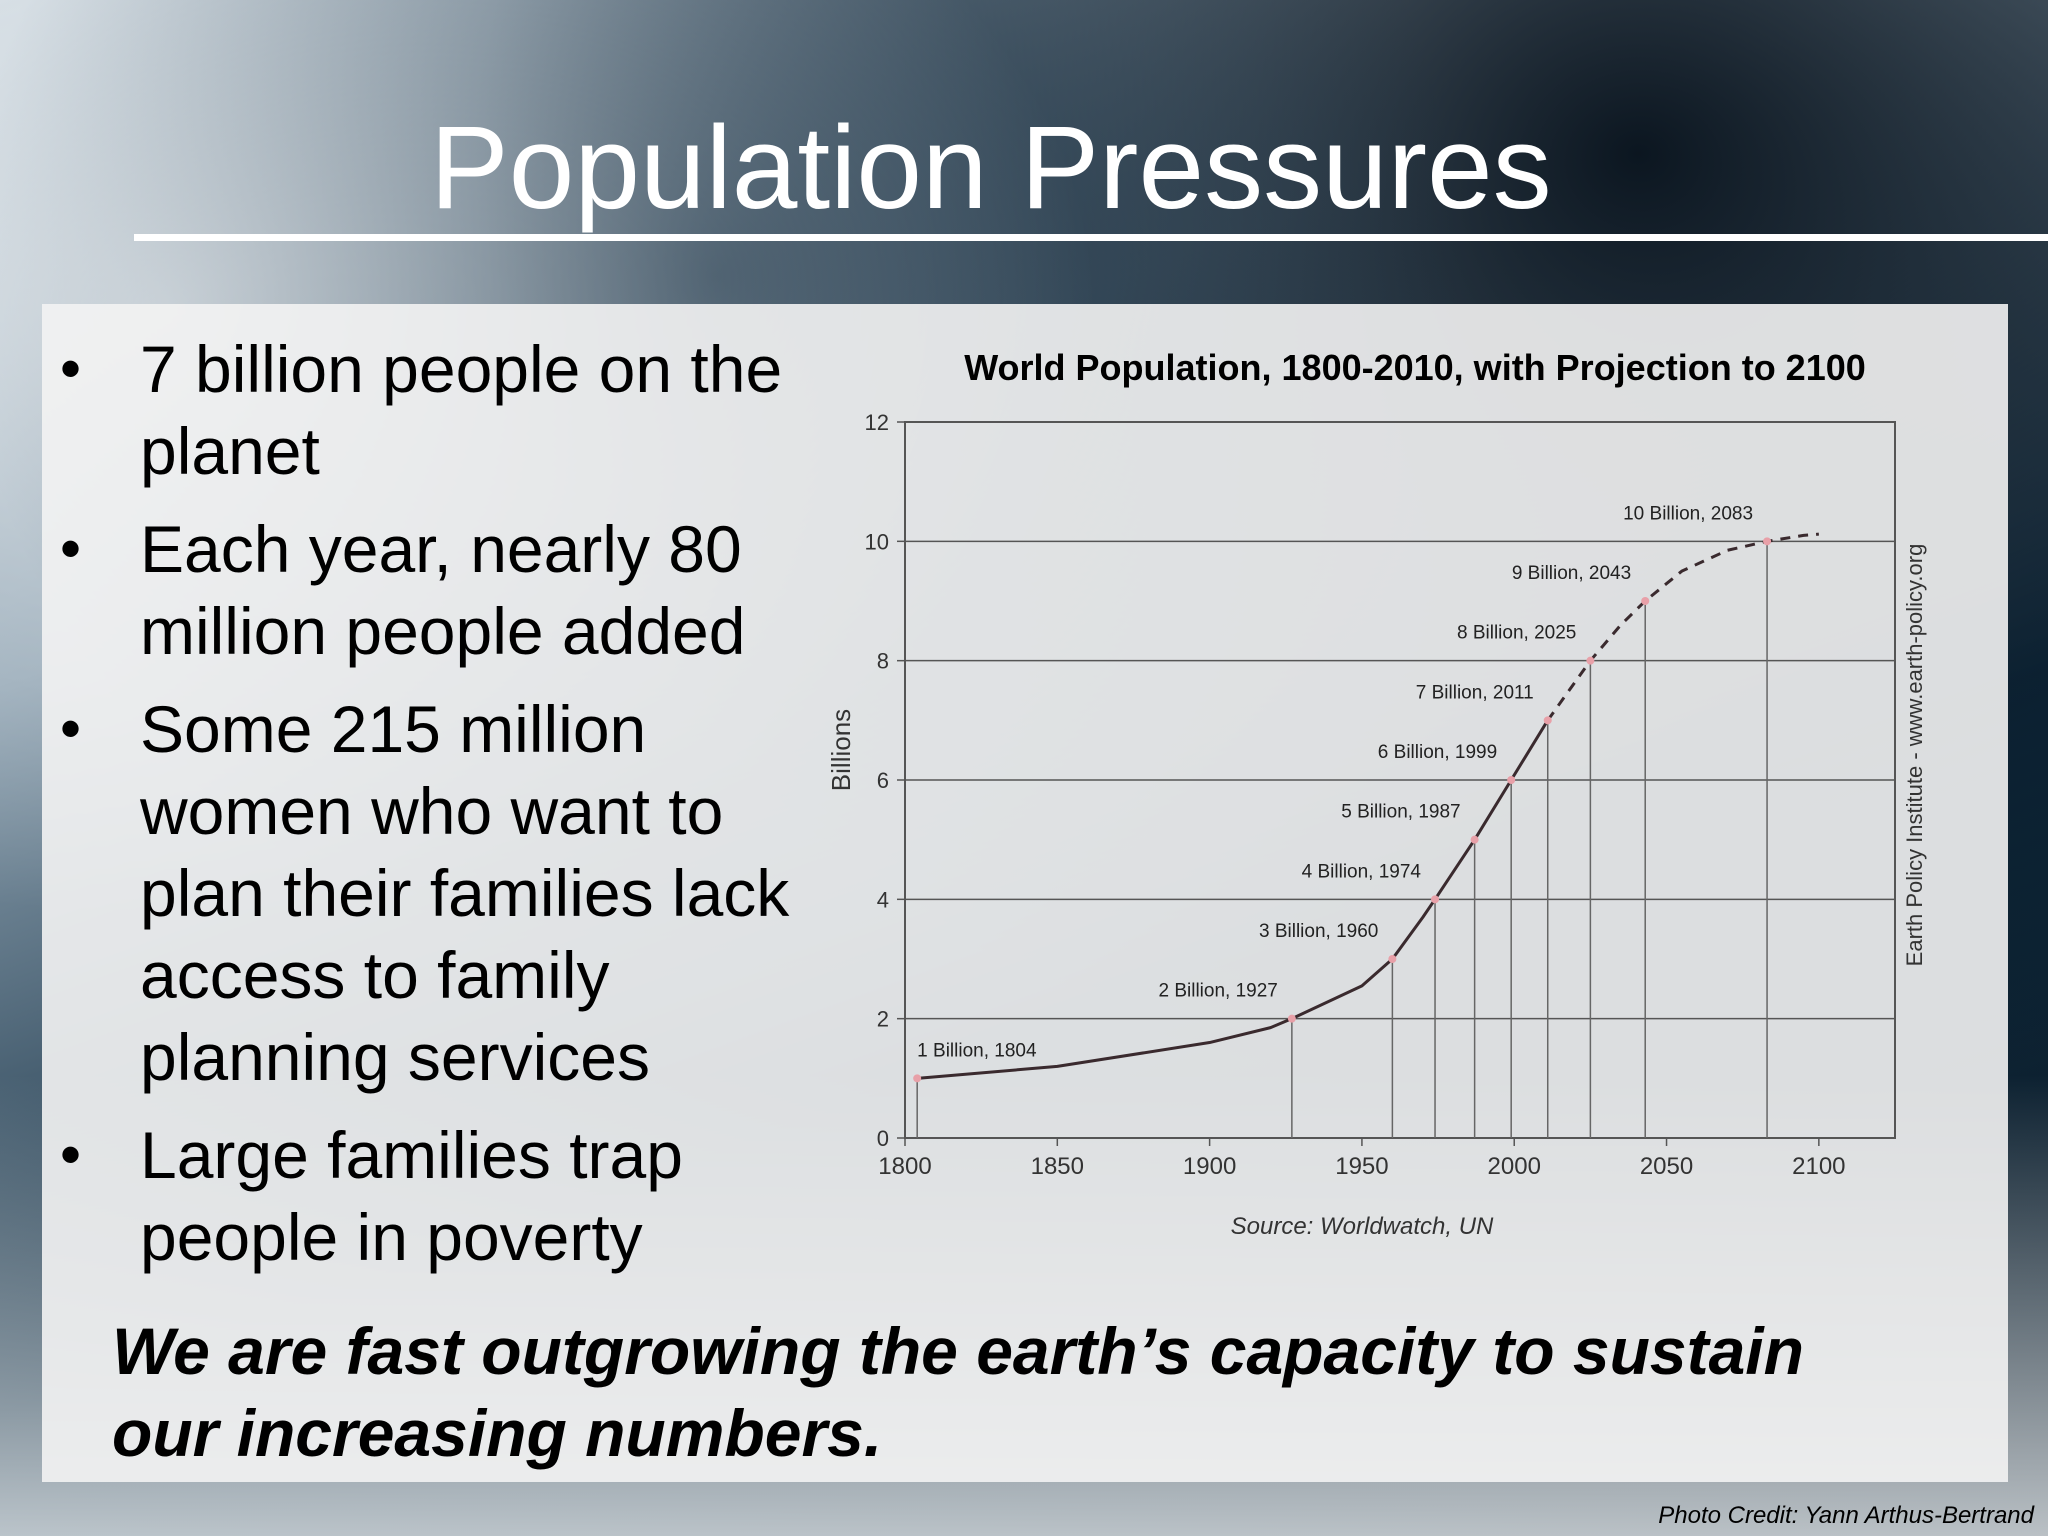  What do you see at coordinates (1233, 899) in the screenshot?
I see `historical-line` at bounding box center [1233, 899].